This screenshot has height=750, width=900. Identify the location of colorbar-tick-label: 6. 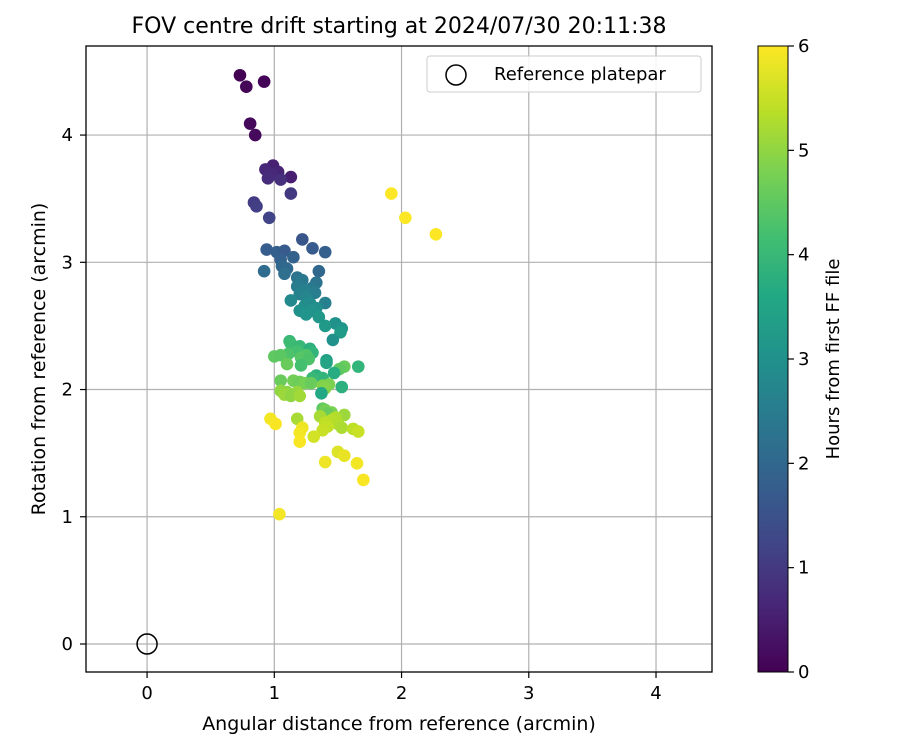
(803, 46).